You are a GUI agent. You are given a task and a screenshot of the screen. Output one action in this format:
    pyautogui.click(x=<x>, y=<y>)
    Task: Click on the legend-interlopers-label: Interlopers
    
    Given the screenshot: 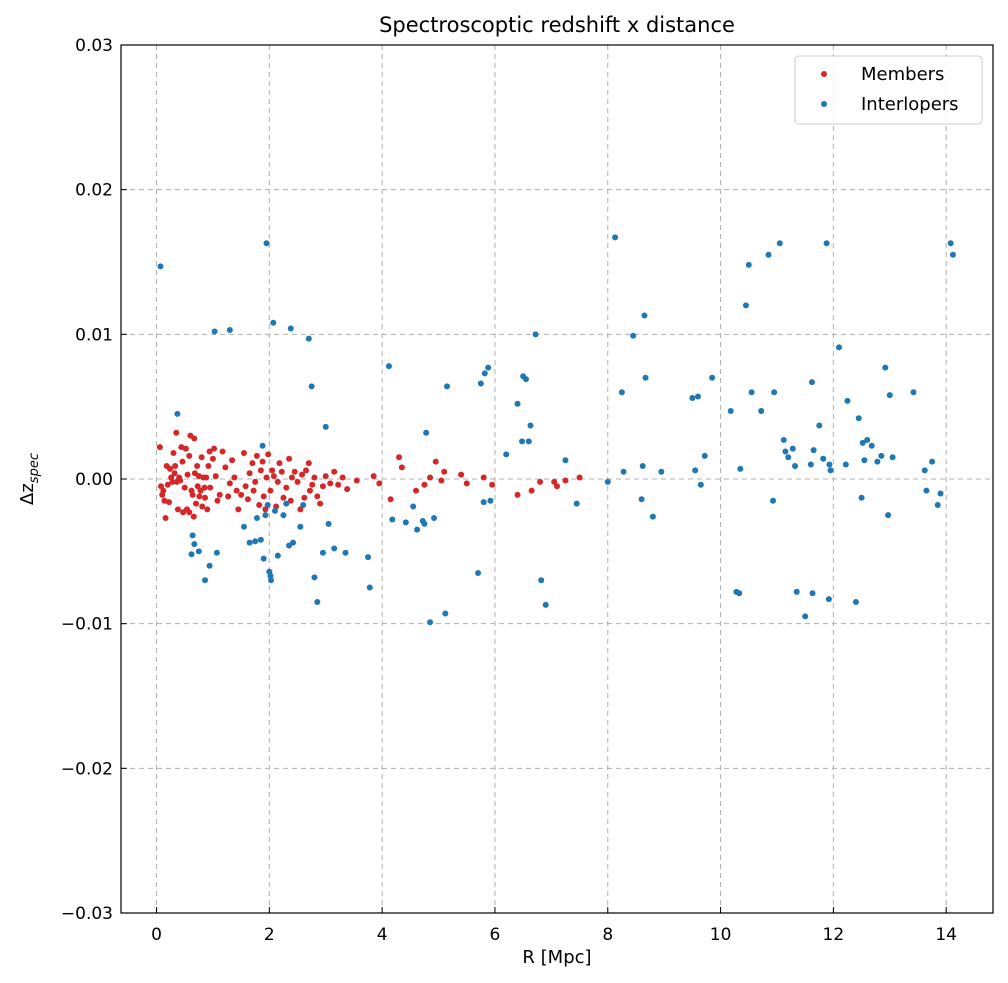 What is the action you would take?
    pyautogui.click(x=910, y=104)
    